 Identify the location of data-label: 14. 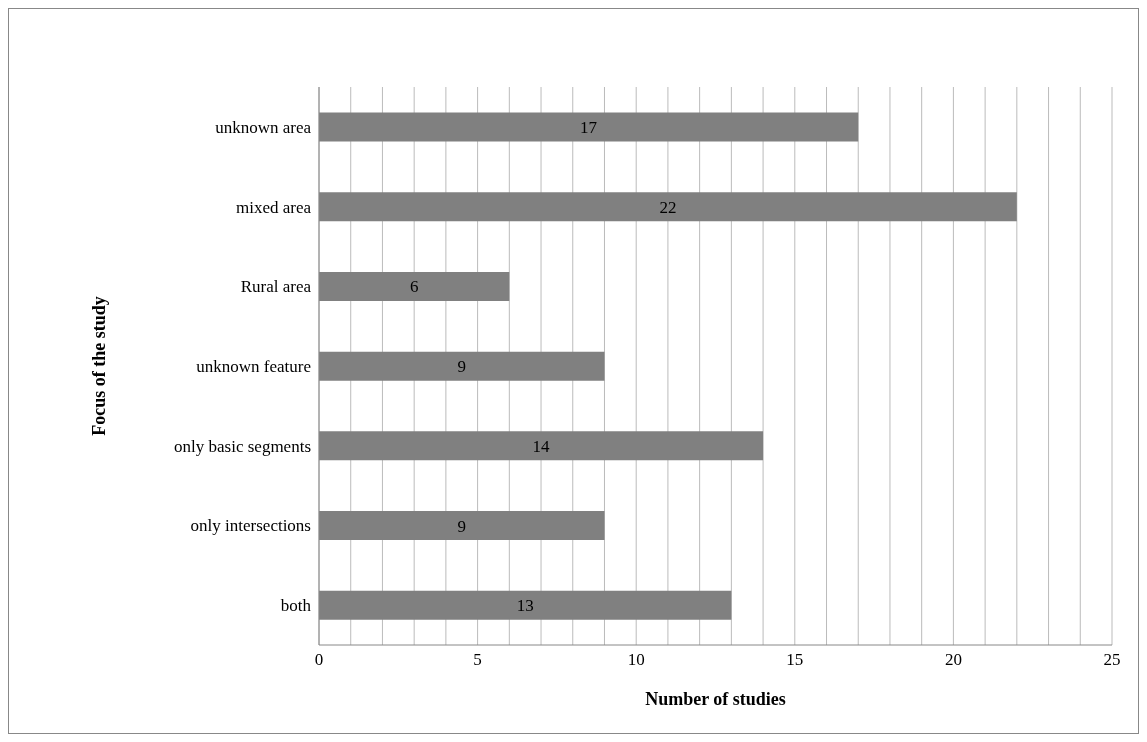
(541, 446).